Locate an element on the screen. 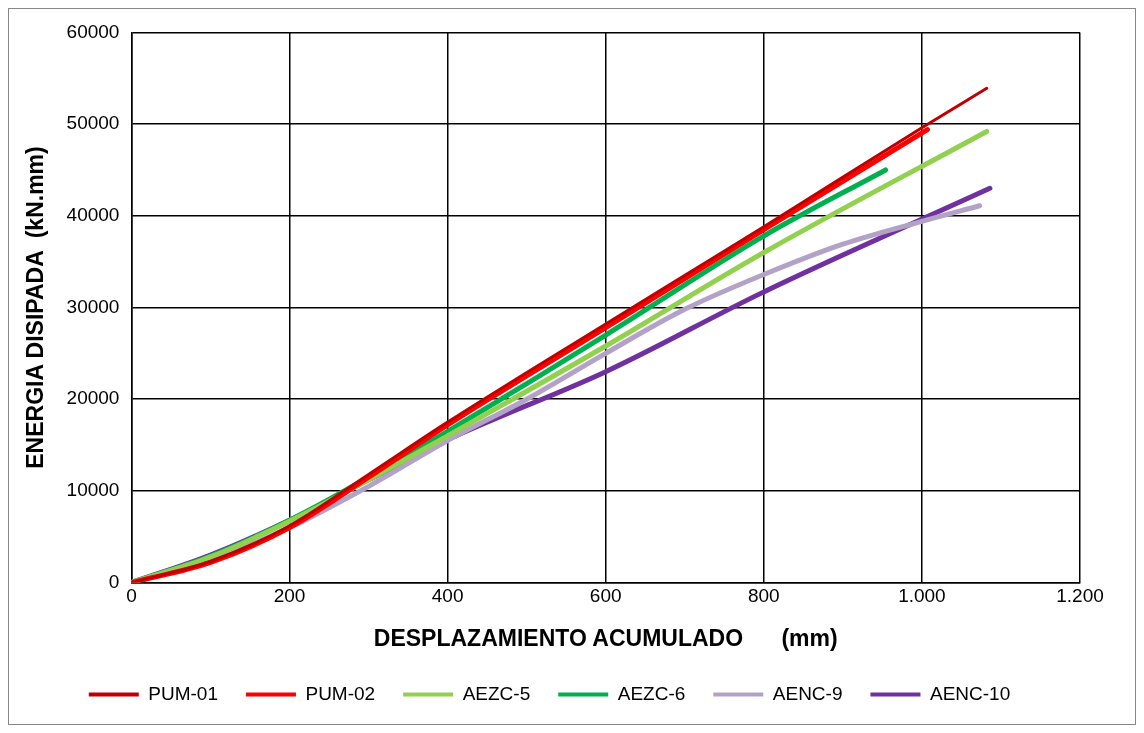 The height and width of the screenshot is (733, 1144). x-tick-label: 0 is located at coordinates (131, 596).